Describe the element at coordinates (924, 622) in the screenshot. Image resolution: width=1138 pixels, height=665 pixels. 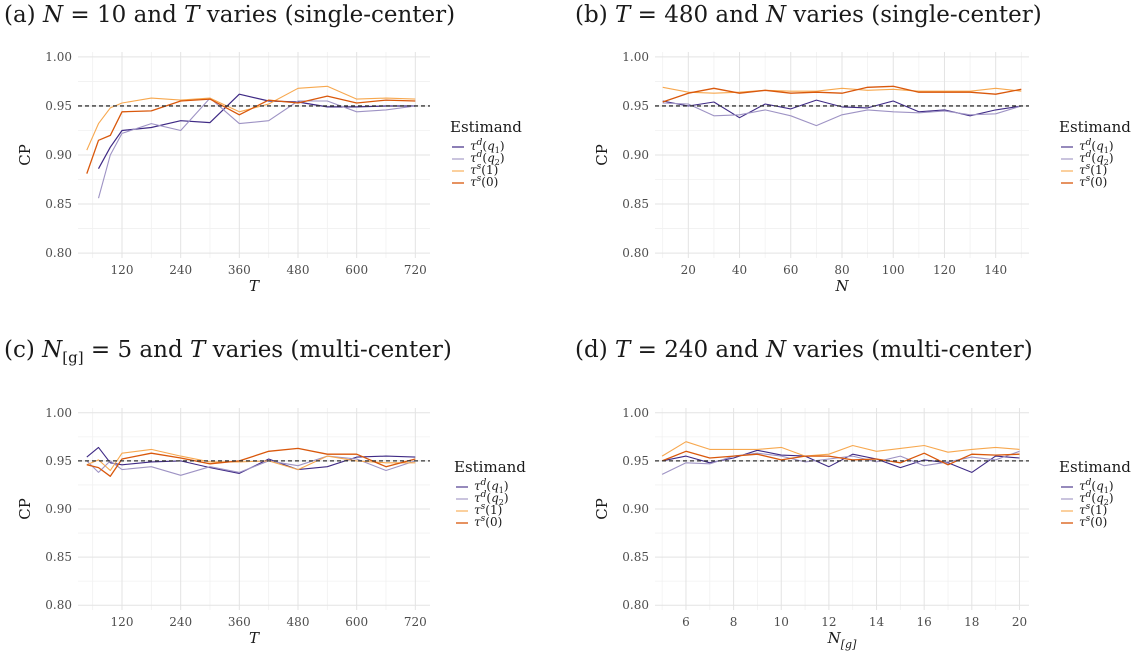
I see `x-tick-label: 16` at that location.